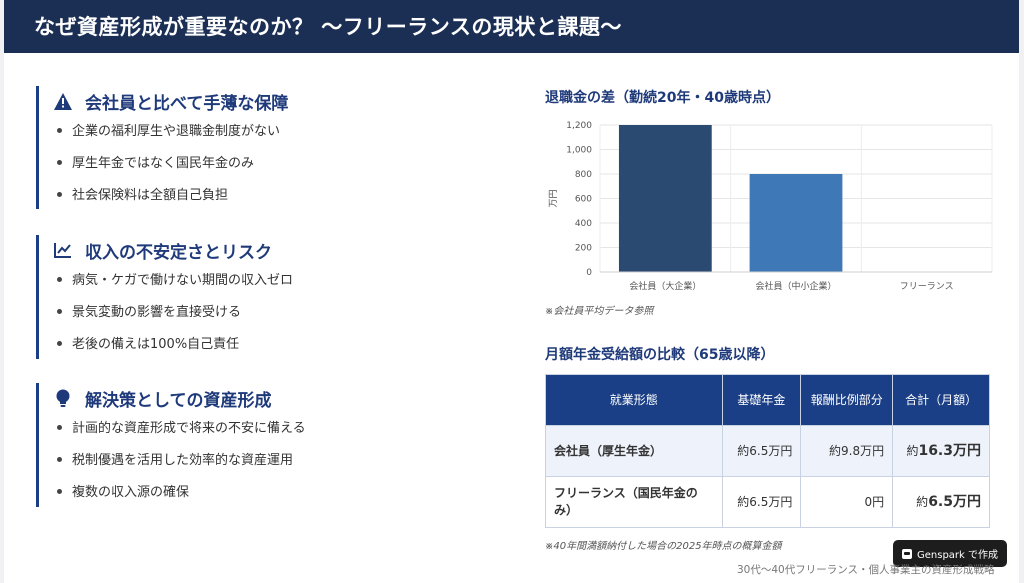  I want to click on table-note: ※40年間満額納付した場合の2025年時点の概算金額, so click(663, 546).